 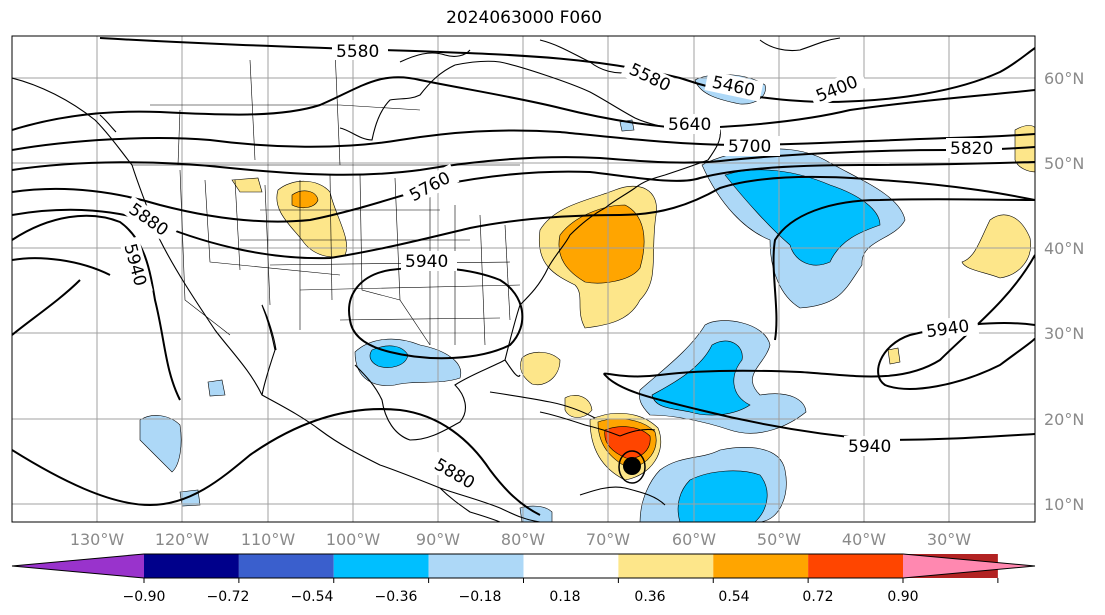 I want to click on lon-tick-label: 80°W, so click(x=523, y=539).